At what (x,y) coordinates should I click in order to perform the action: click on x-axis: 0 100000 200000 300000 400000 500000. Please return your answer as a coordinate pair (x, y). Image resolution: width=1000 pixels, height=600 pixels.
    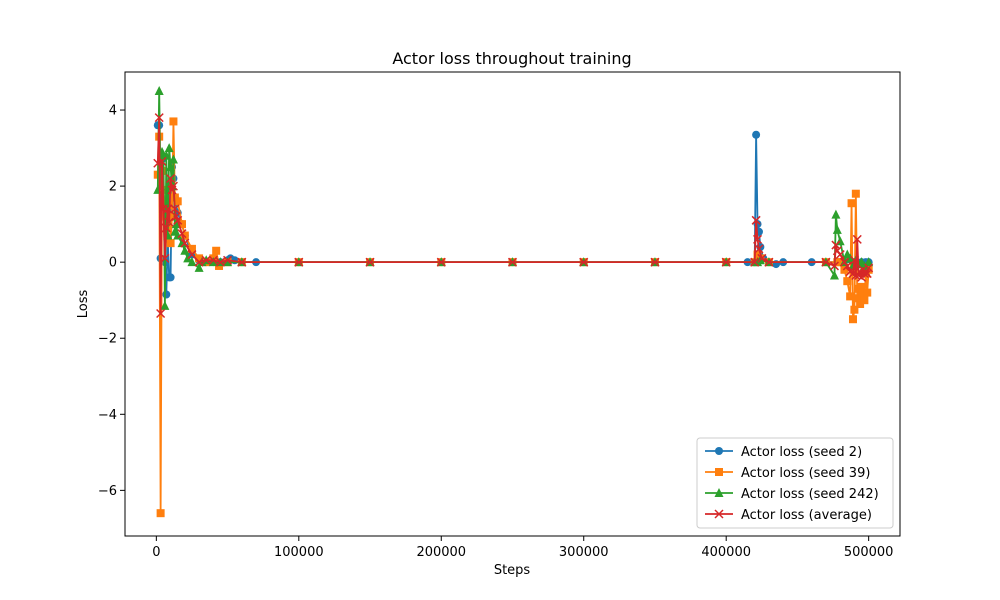
    Looking at the image, I should click on (522, 548).